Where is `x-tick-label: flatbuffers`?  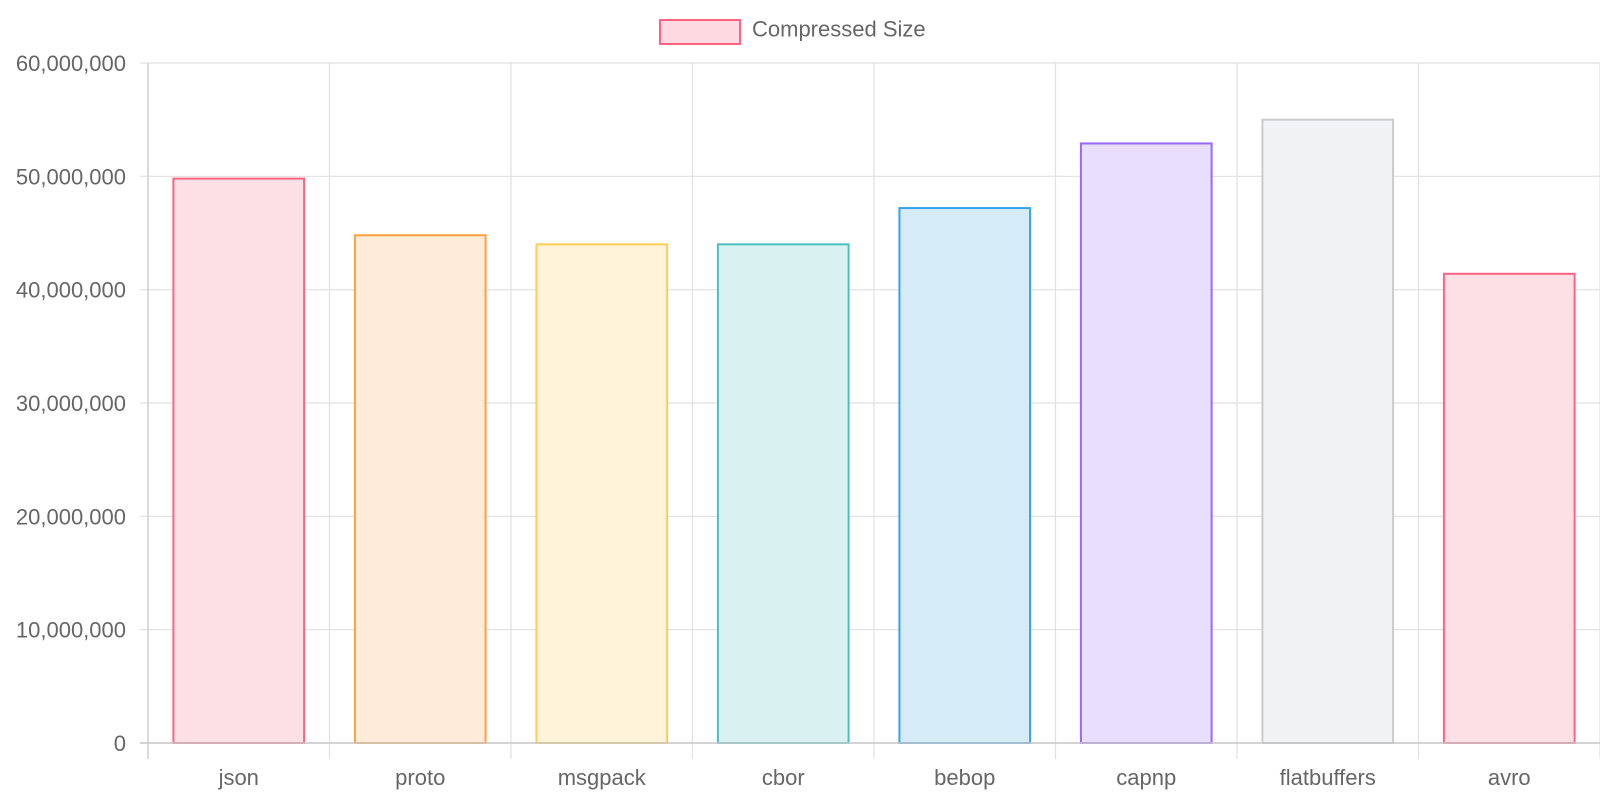
x-tick-label: flatbuffers is located at coordinates (1328, 777).